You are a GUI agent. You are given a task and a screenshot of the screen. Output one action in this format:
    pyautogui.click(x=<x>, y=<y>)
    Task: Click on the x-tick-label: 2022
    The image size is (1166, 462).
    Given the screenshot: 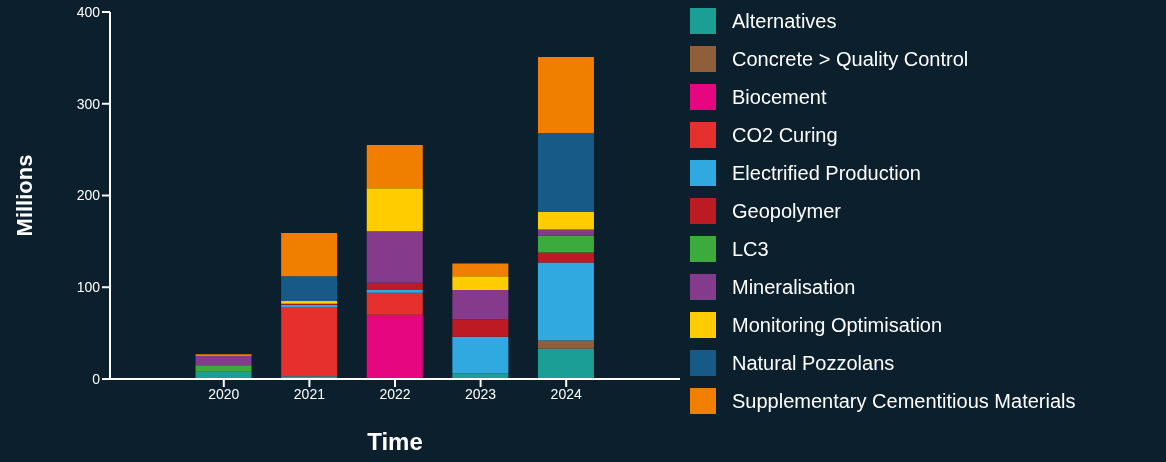 What is the action you would take?
    pyautogui.click(x=395, y=393)
    